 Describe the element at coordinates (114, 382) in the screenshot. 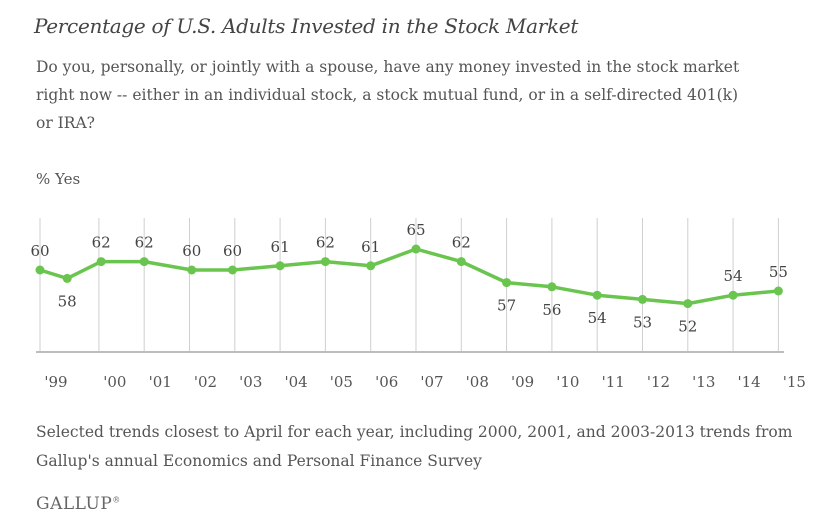

I see `x-tick-label: '00` at that location.